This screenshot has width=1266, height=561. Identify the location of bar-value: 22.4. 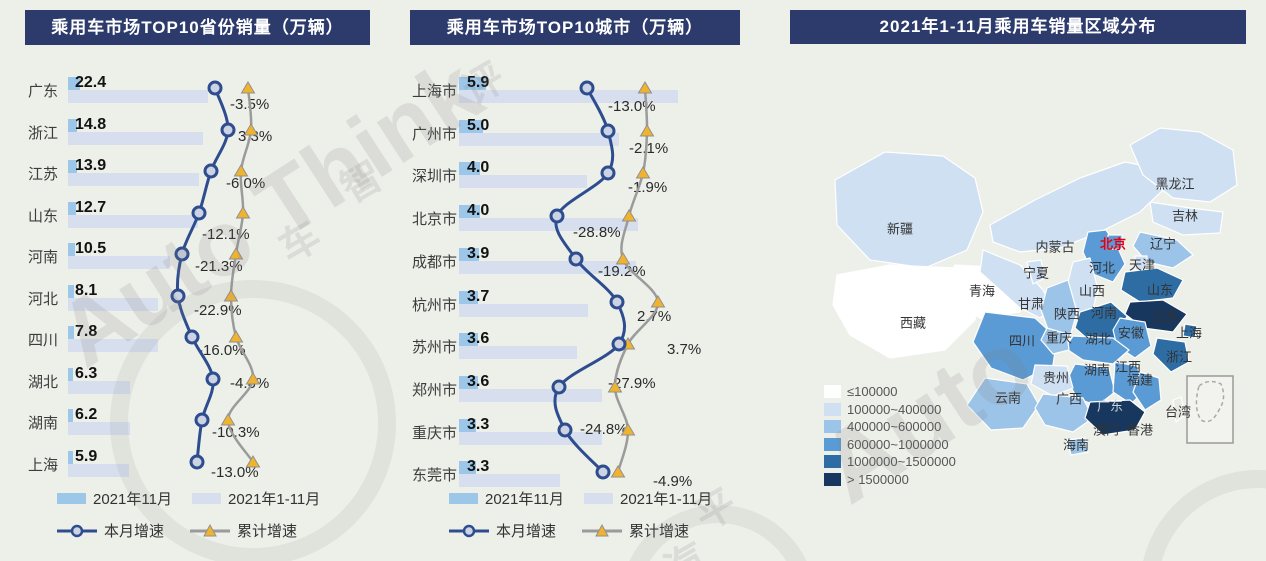
(91, 82).